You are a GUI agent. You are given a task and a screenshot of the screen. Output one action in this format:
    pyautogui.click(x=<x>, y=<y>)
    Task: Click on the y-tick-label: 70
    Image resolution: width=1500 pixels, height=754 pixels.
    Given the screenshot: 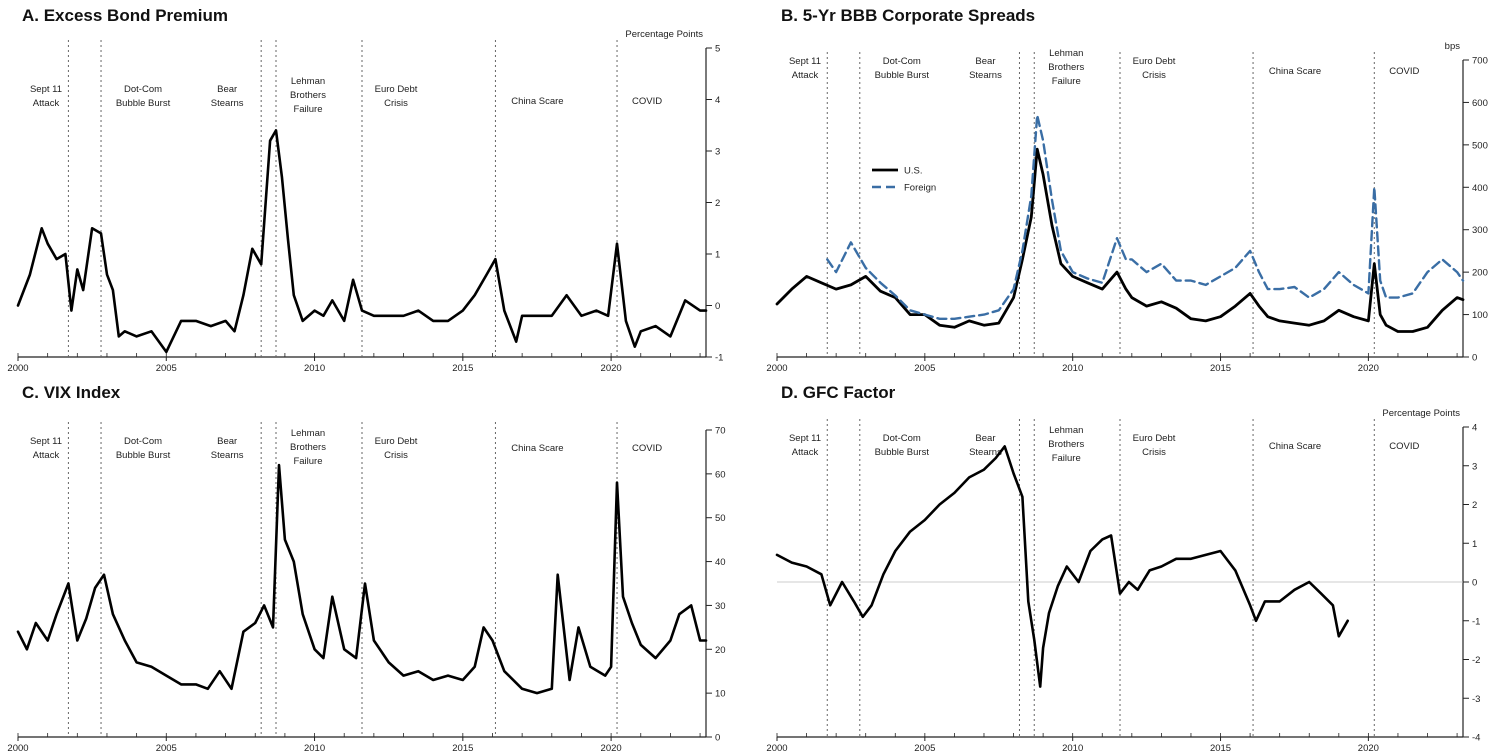 What is the action you would take?
    pyautogui.click(x=720, y=431)
    